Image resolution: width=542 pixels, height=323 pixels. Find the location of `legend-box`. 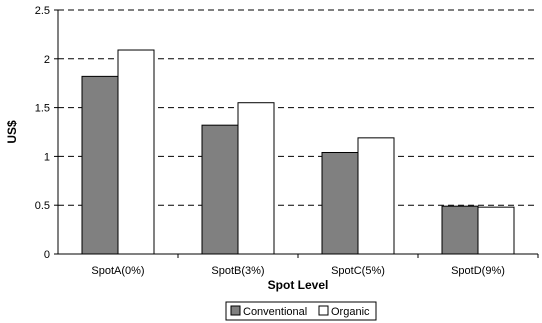

legend-box is located at coordinates (301, 311).